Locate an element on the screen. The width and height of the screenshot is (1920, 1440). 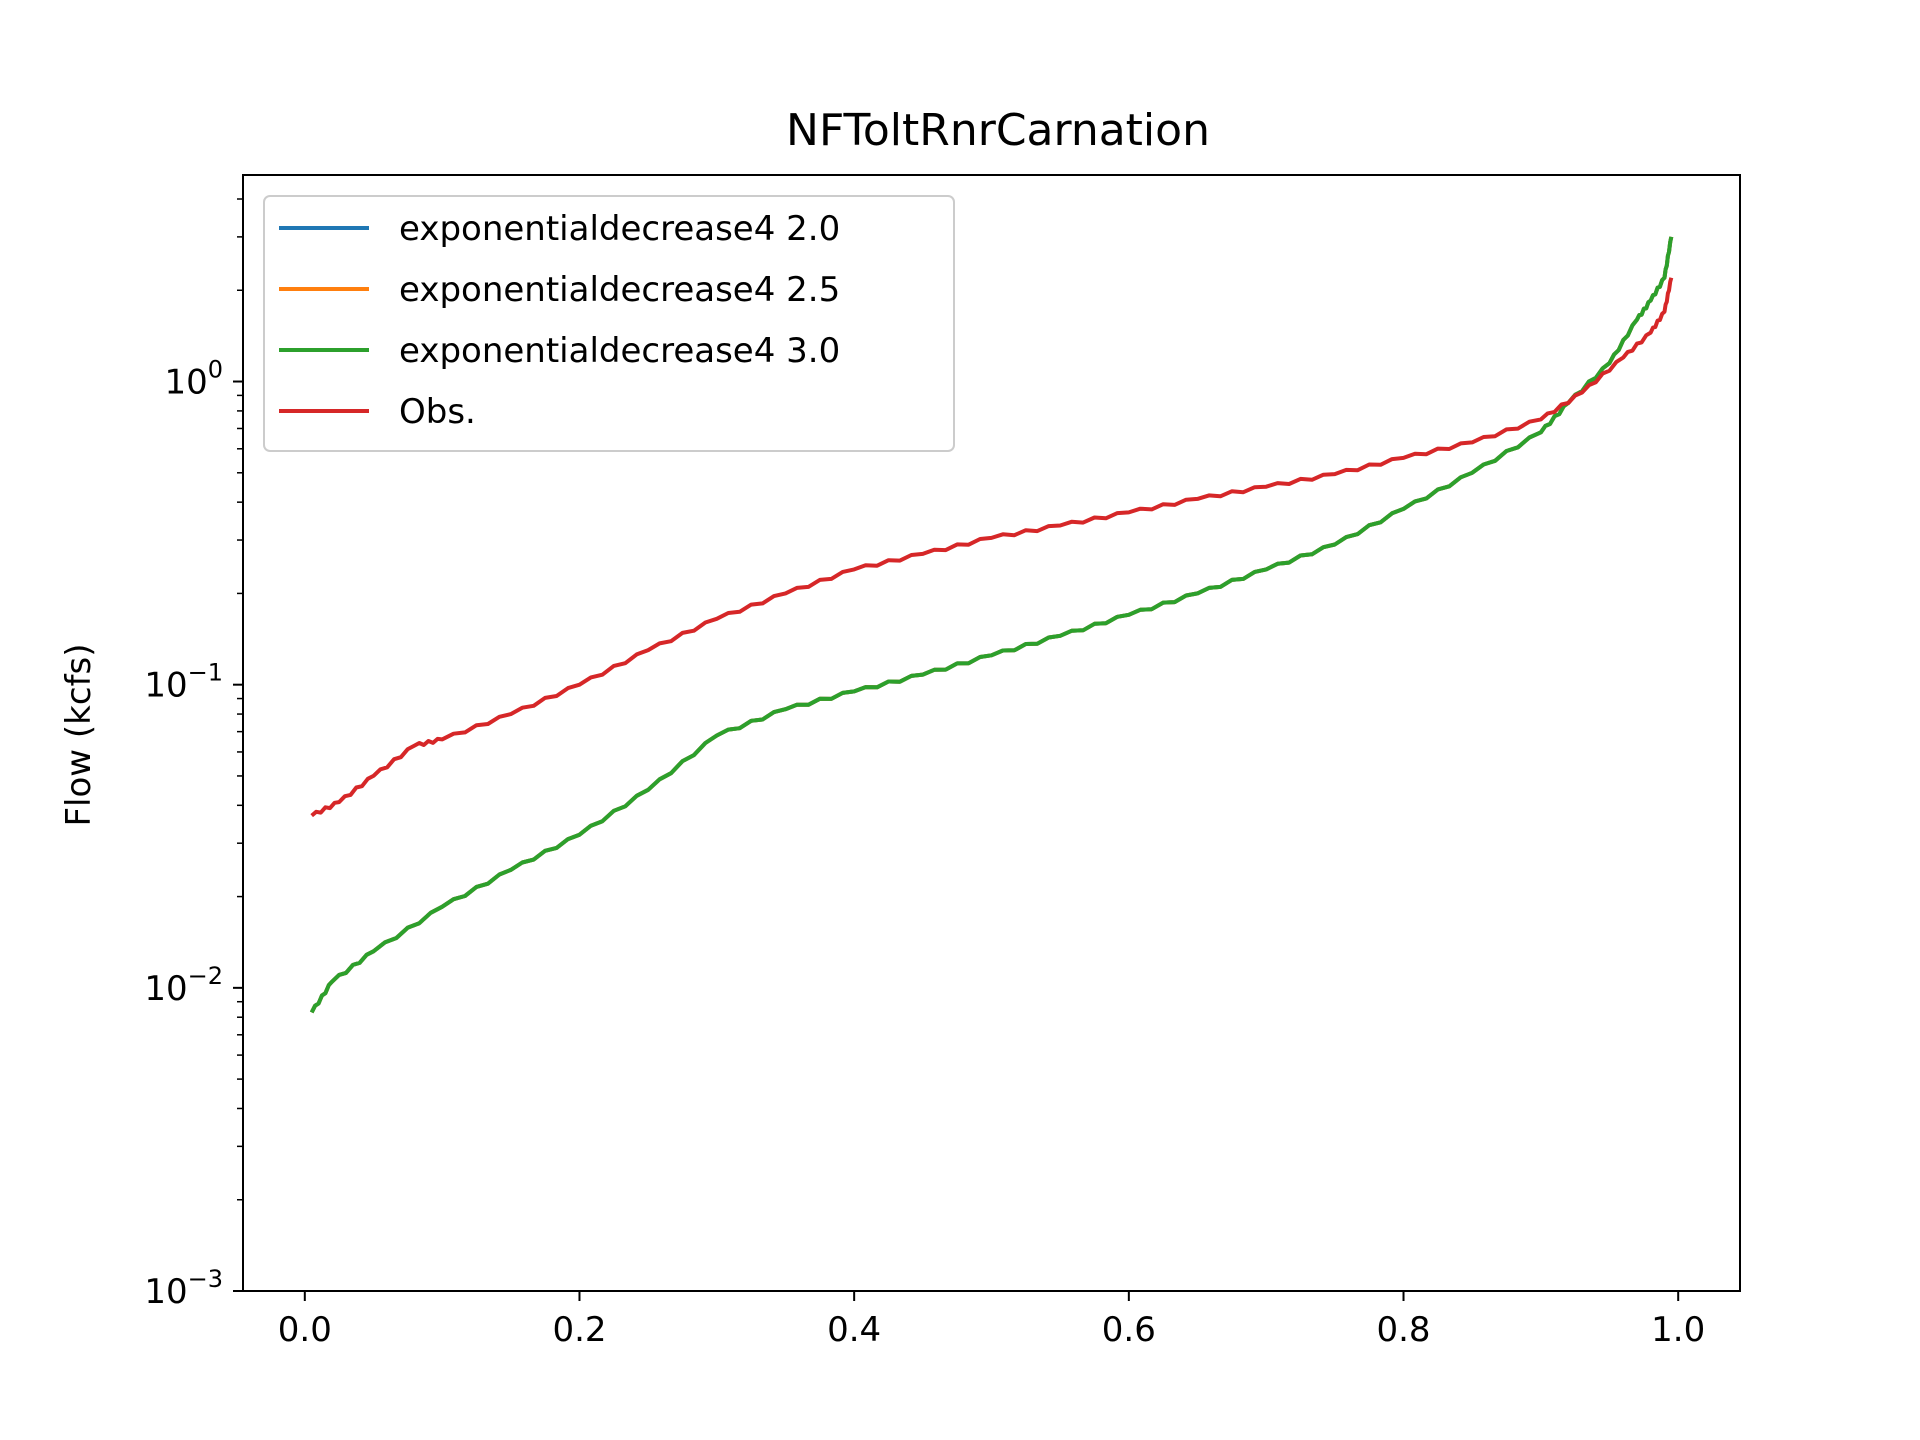
y-tick-label: 10⁻² is located at coordinates (183, 985).